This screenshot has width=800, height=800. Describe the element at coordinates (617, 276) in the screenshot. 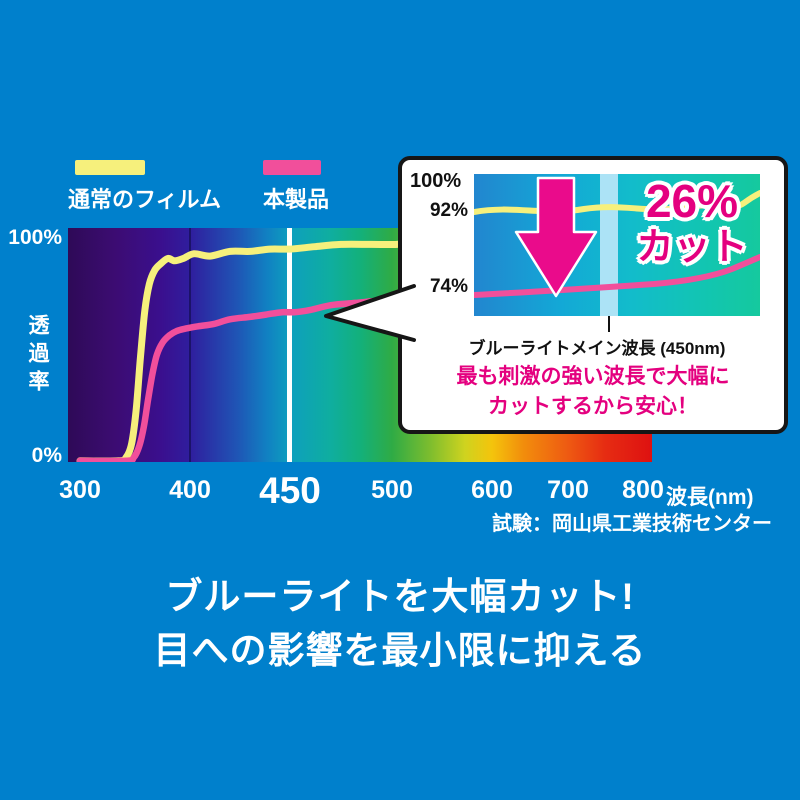

I see `mini-curve-product` at that location.